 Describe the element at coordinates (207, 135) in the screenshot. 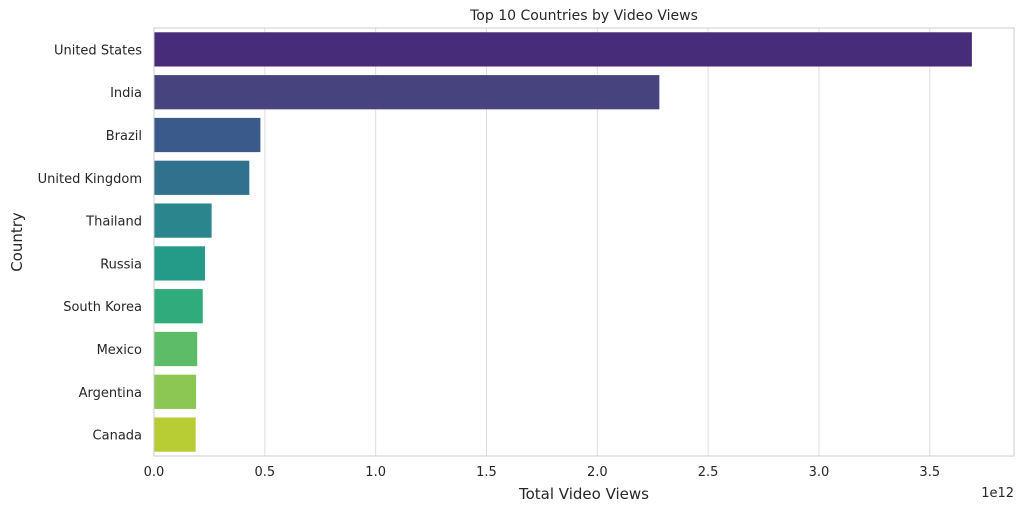

I see `bar-brazil` at that location.